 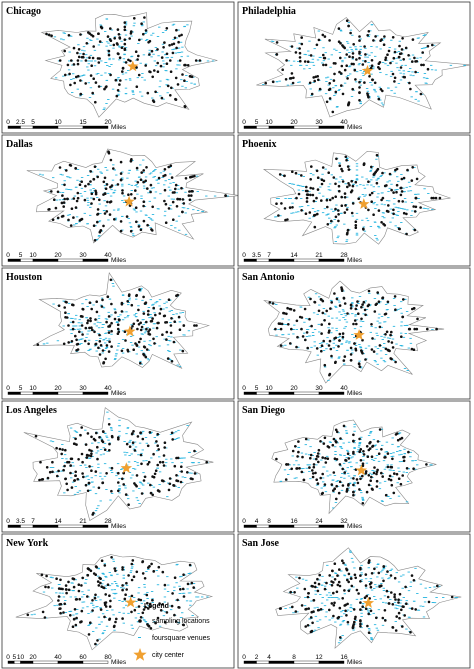 I want to click on scale-label: 21, so click(x=319, y=255).